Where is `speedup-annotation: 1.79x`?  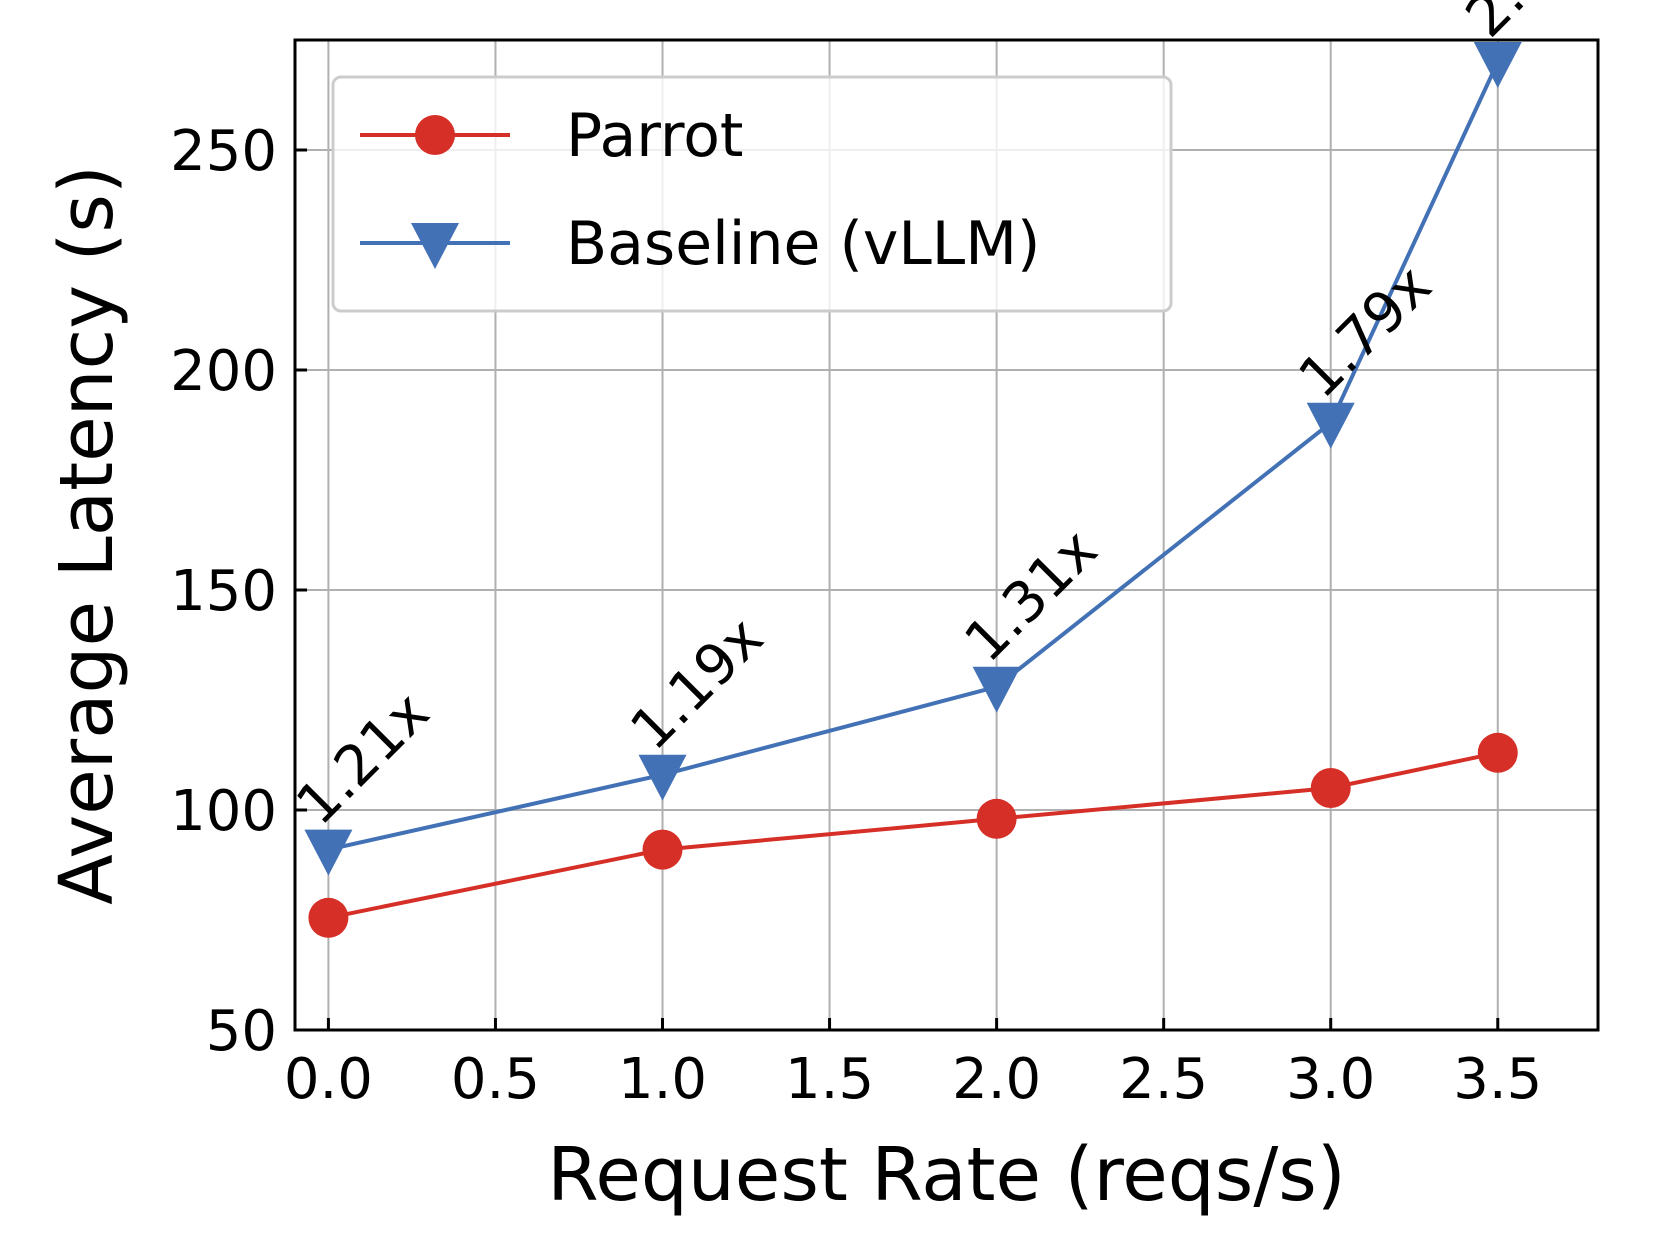 speedup-annotation: 1.79x is located at coordinates (1366, 332).